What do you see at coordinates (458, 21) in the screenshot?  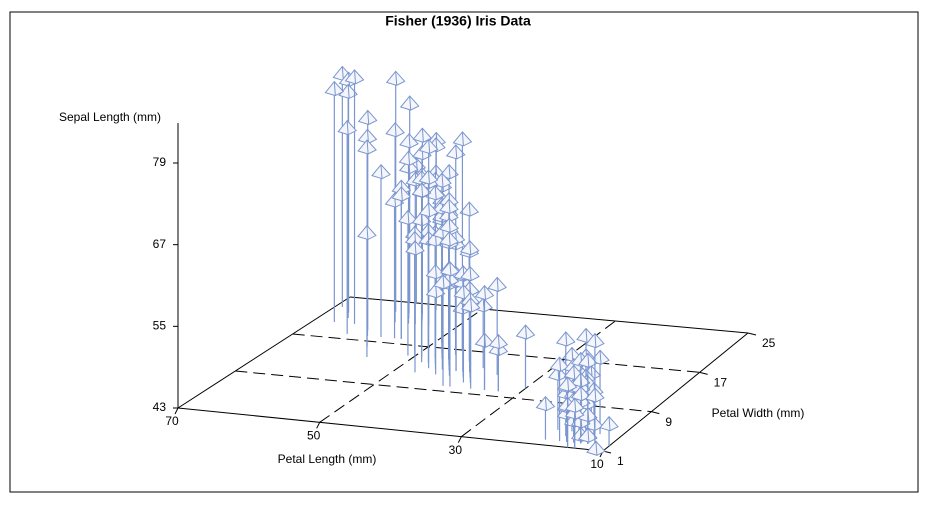 I see `chart-title: Fisher (1936) Iris Data` at bounding box center [458, 21].